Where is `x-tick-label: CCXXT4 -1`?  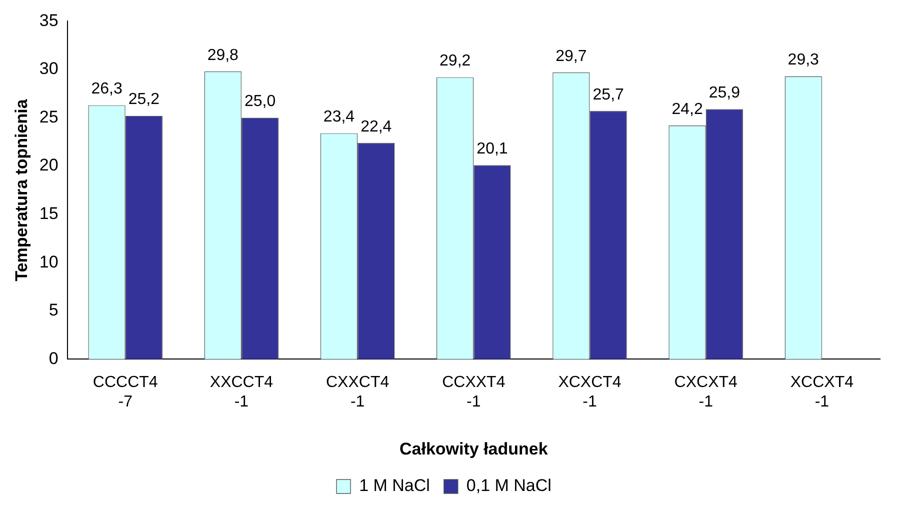 x-tick-label: CCXXT4 -1 is located at coordinates (474, 392).